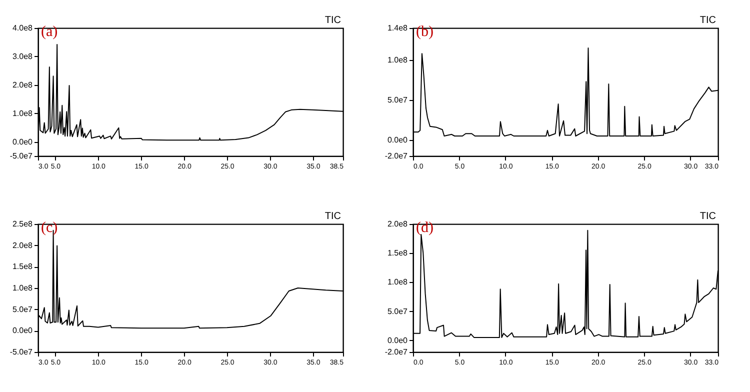  What do you see at coordinates (49, 228) in the screenshot?
I see `chart-title: (c)` at bounding box center [49, 228].